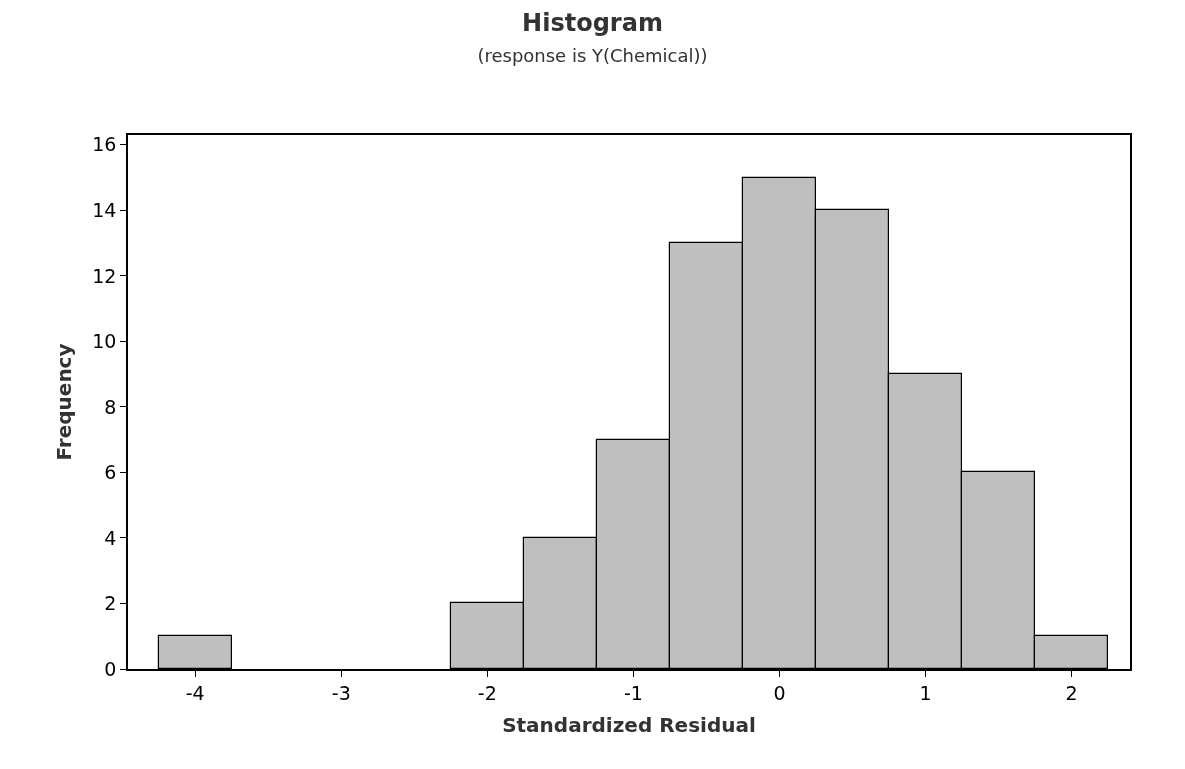 The width and height of the screenshot is (1185, 769). What do you see at coordinates (341, 692) in the screenshot?
I see `x-tick-label: -3` at bounding box center [341, 692].